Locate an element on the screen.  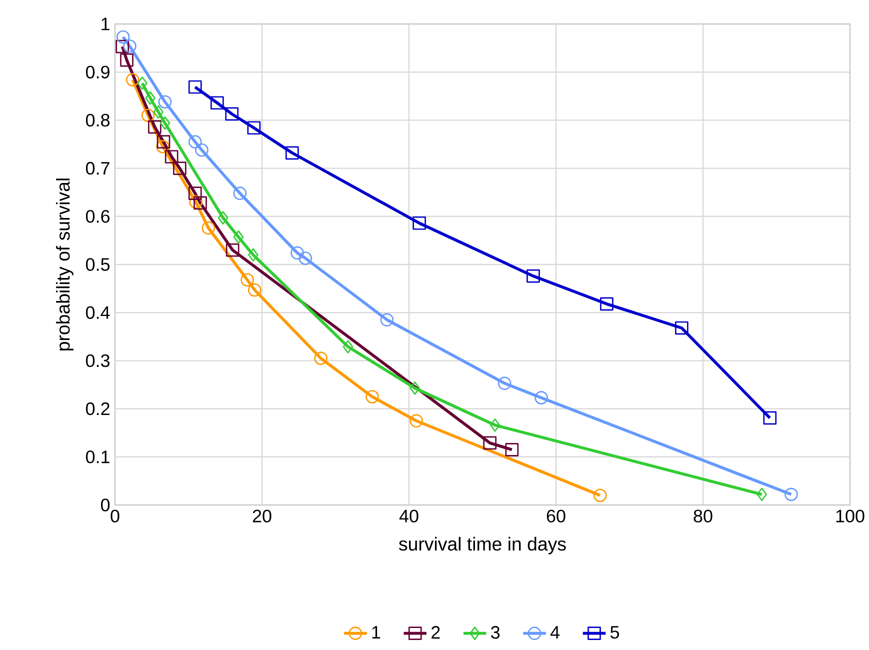
y-axis-title: probability of survival is located at coordinates (65, 264).